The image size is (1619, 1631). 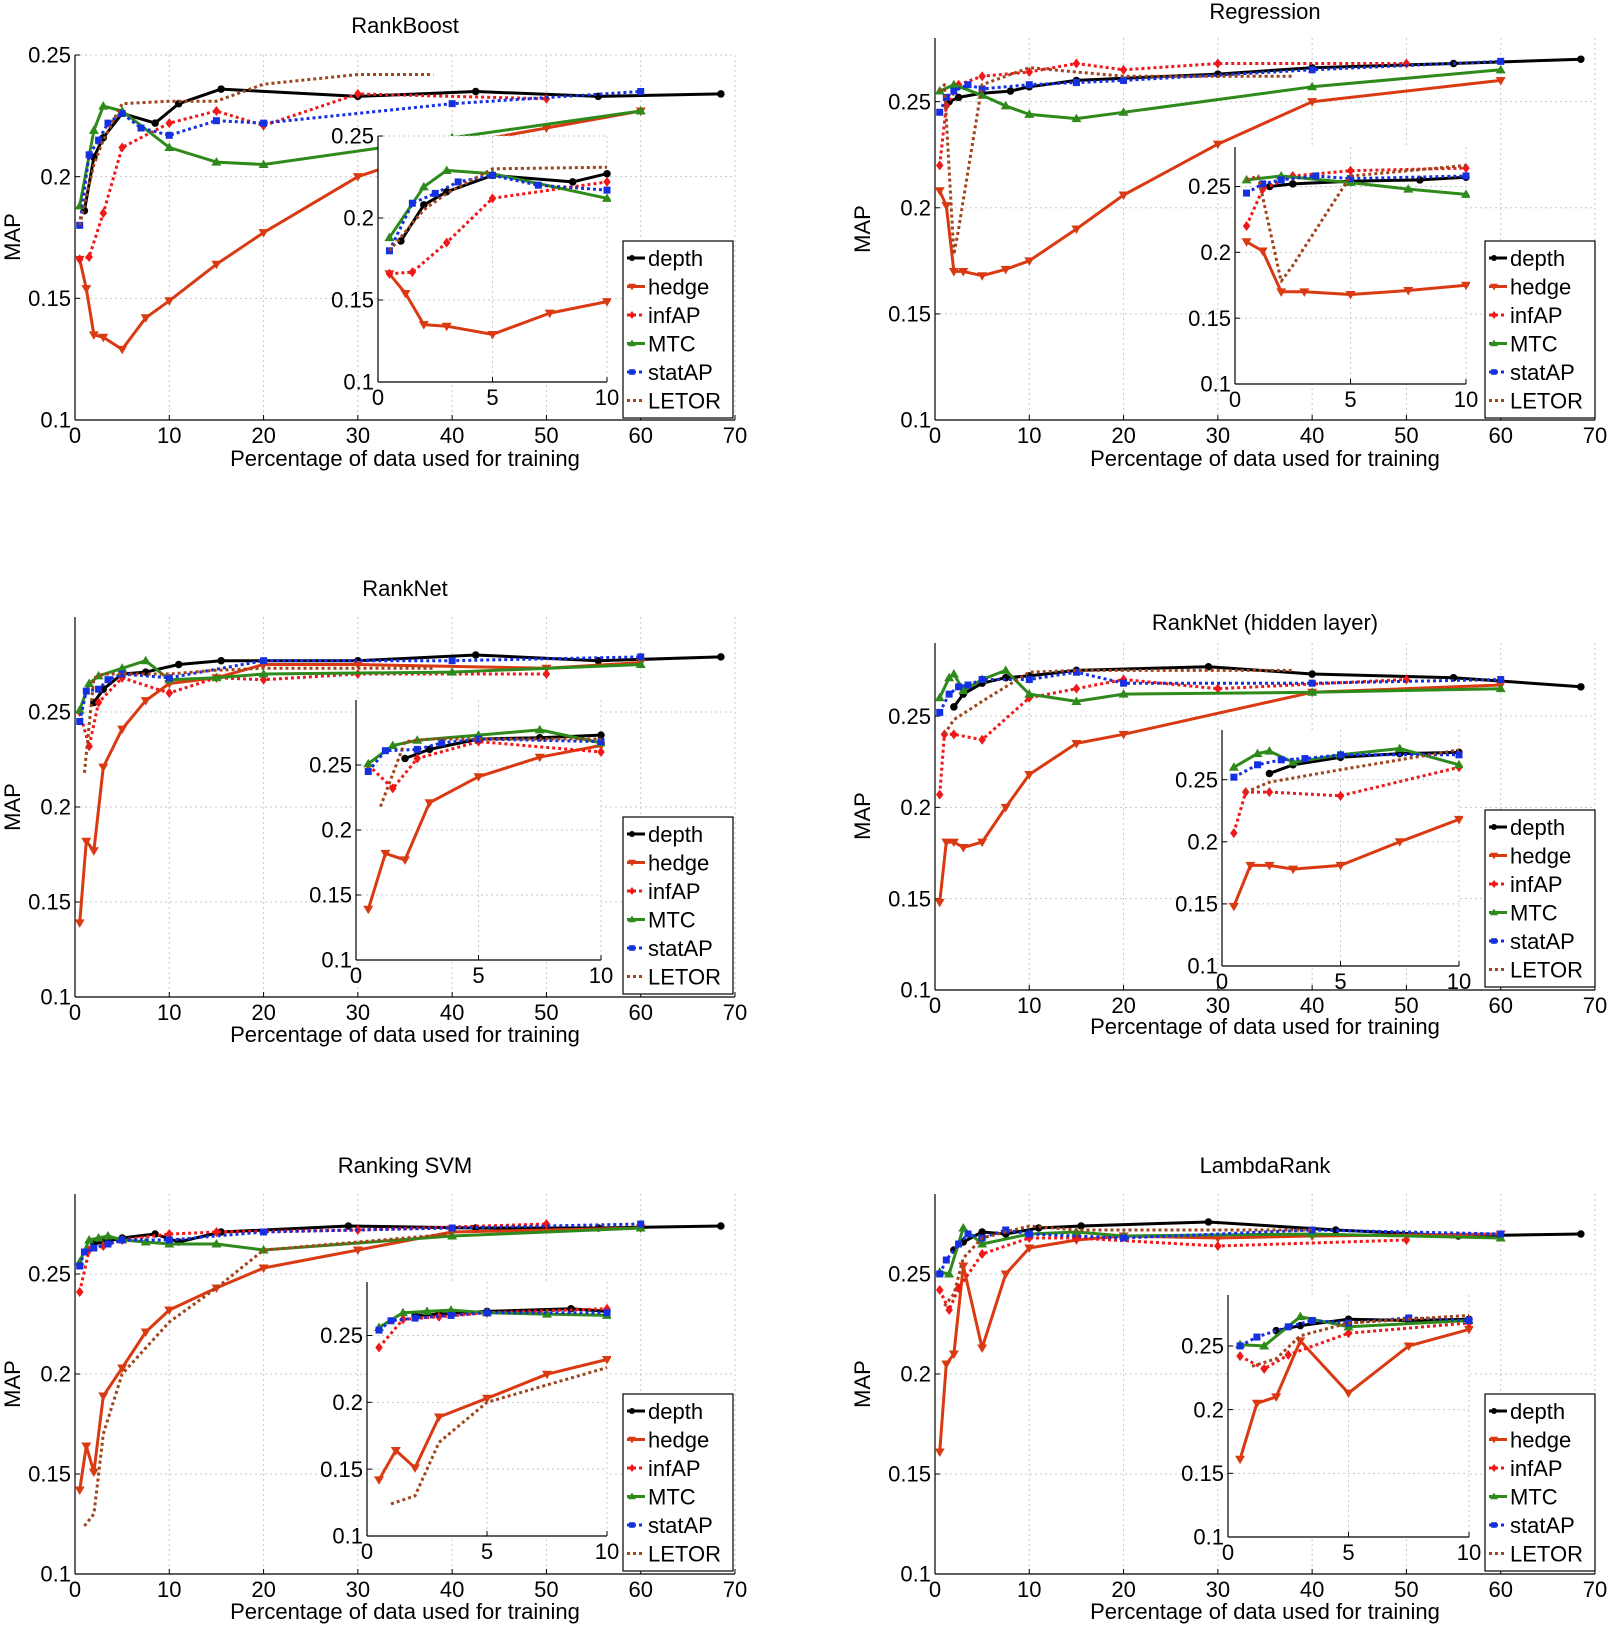 I want to click on inset-axes: 0 5 10 0.1 0.15 0.2 0.25, so click(x=1323, y=862).